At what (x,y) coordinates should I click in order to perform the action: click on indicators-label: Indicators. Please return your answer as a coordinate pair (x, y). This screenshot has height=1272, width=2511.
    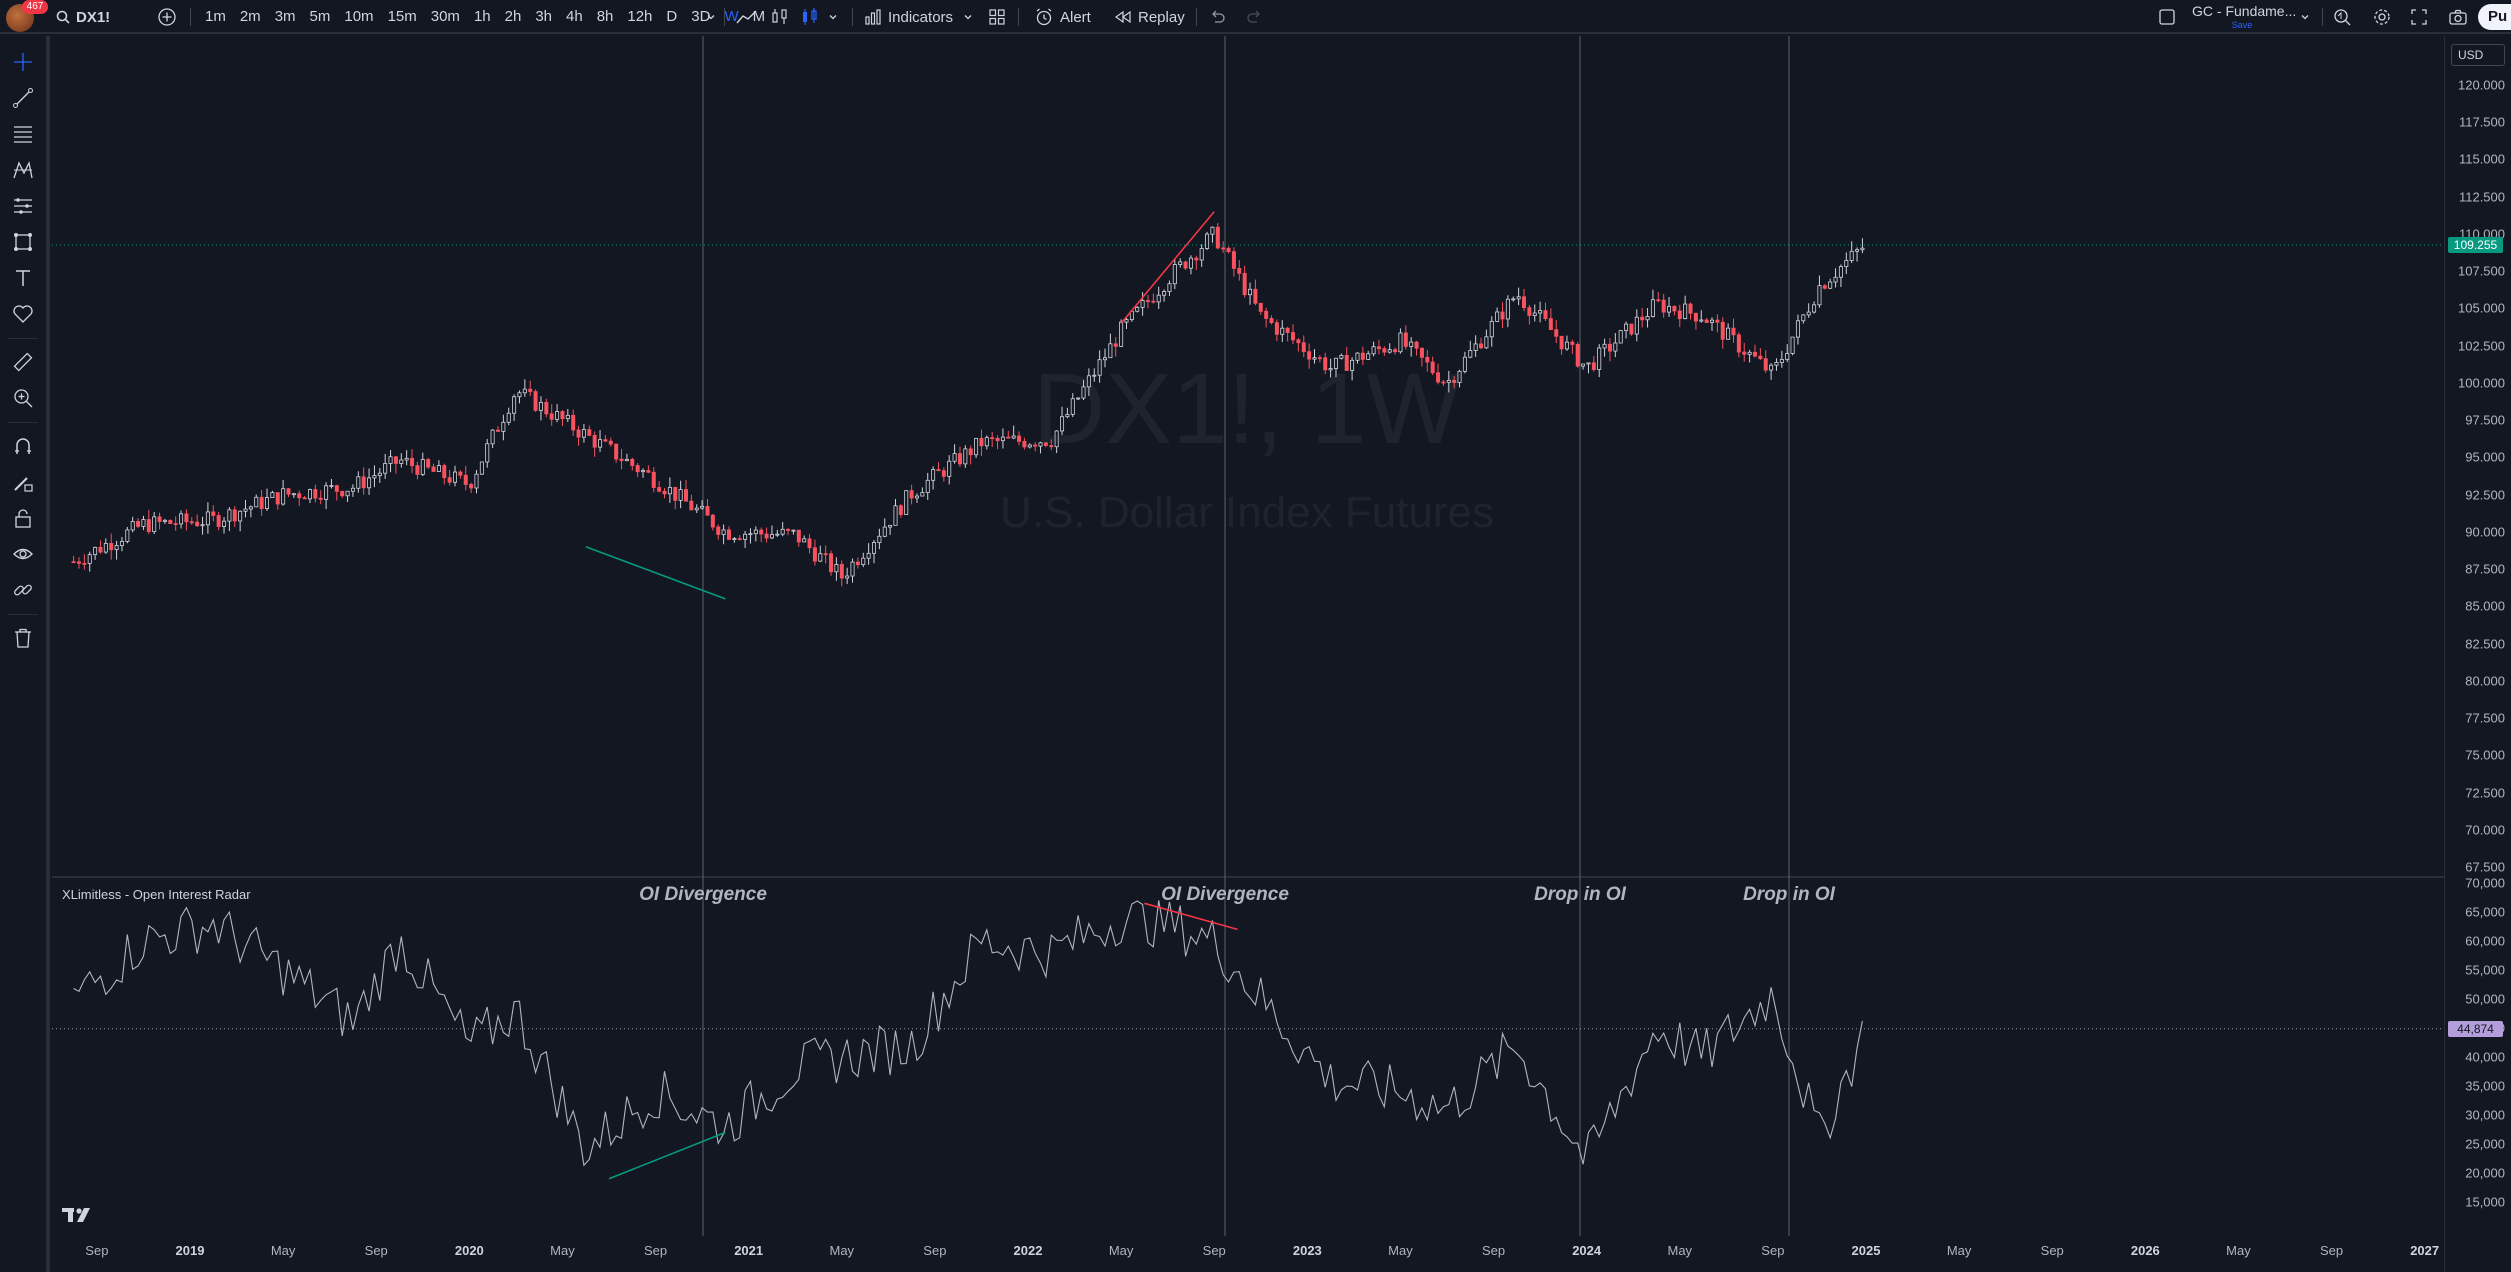
    Looking at the image, I should click on (921, 17).